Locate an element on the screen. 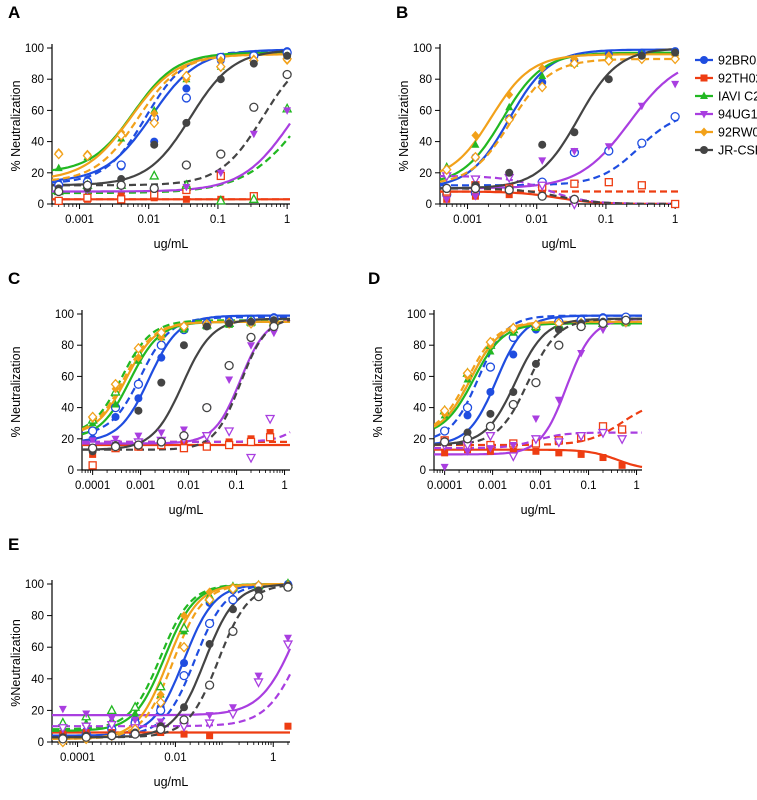 This screenshot has width=757, height=800. fit-curve-94ug103-solid is located at coordinates (559, 130).